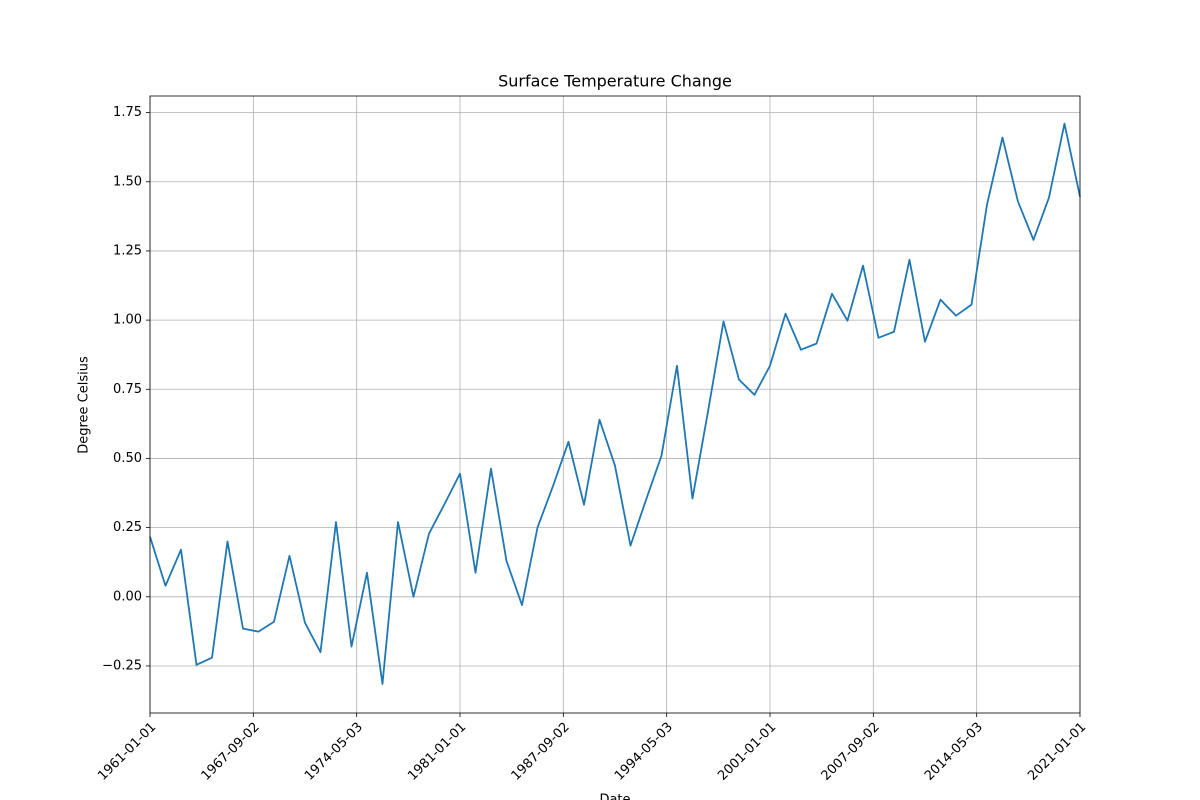 The image size is (1200, 800). Describe the element at coordinates (954, 752) in the screenshot. I see `x-tick-label: 2014-05-03` at that location.